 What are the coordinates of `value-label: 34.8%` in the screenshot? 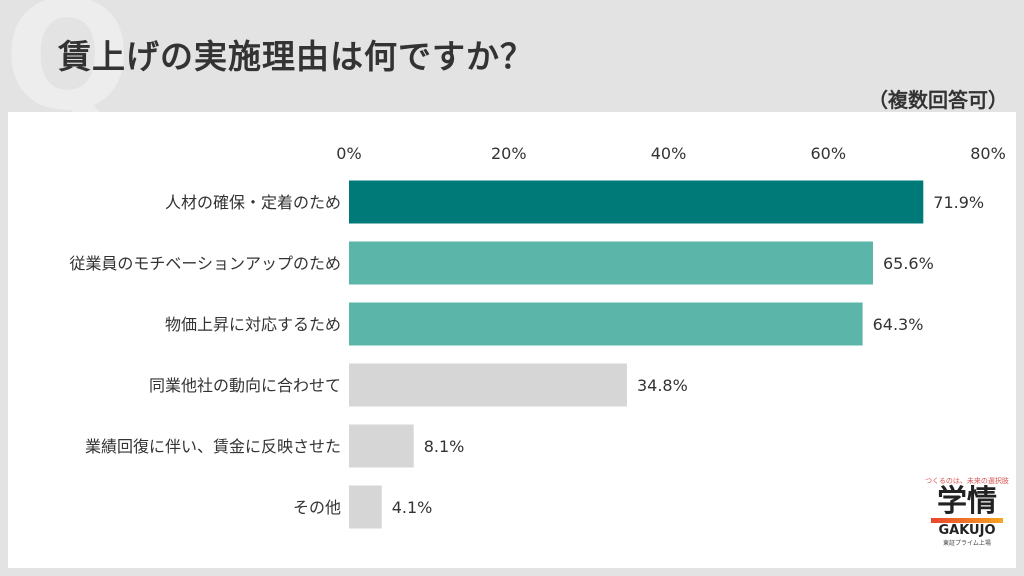 It's located at (662, 385).